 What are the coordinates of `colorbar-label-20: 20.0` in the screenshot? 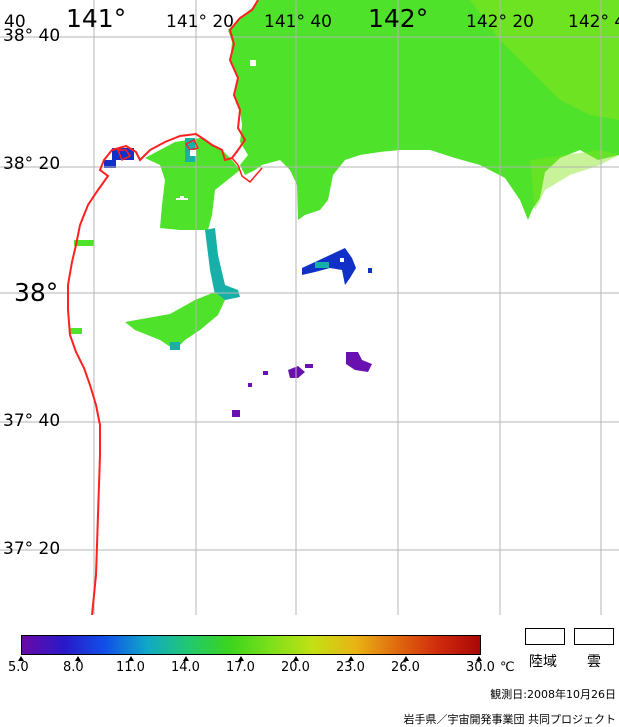 It's located at (295, 667).